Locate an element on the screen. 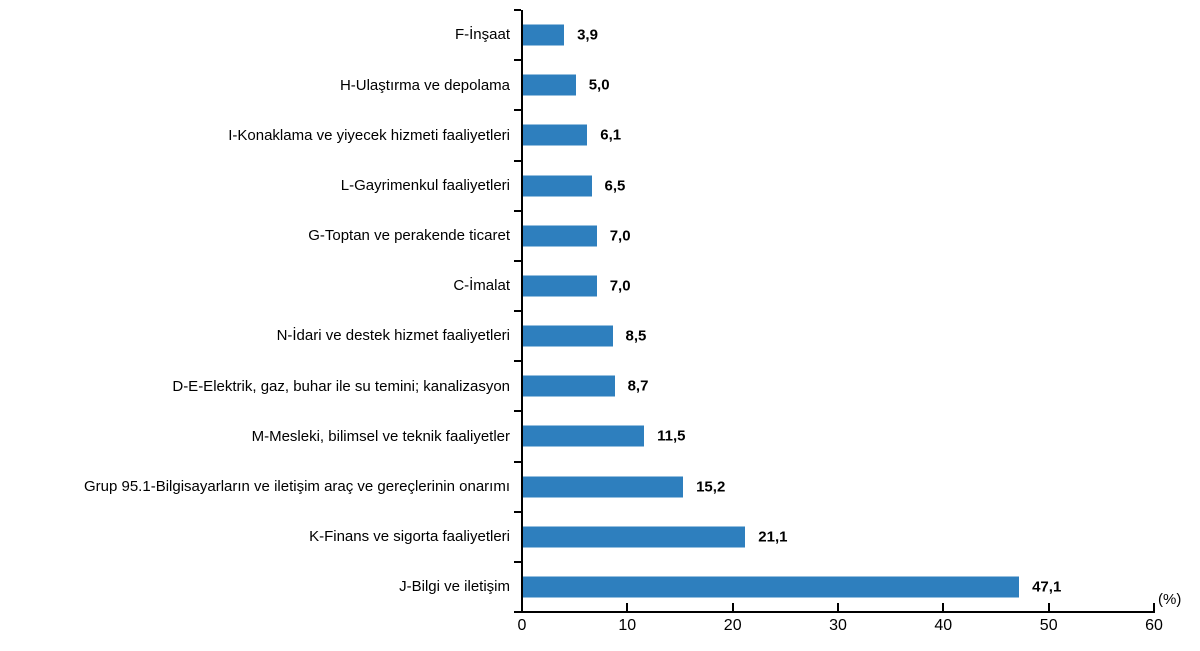 This screenshot has width=1200, height=651. category-label: F-İnşaat is located at coordinates (482, 35).